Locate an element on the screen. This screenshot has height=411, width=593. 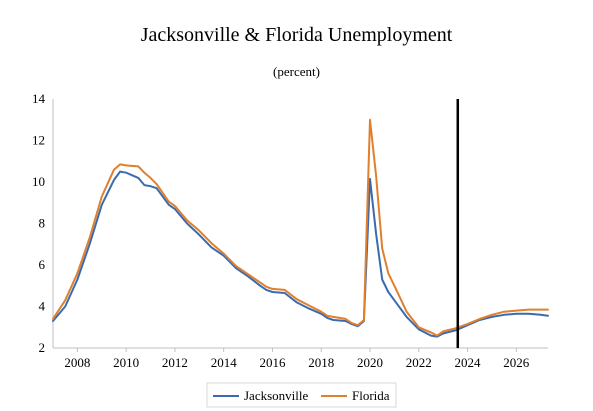
x-tick-label: 2008 is located at coordinates (77, 362).